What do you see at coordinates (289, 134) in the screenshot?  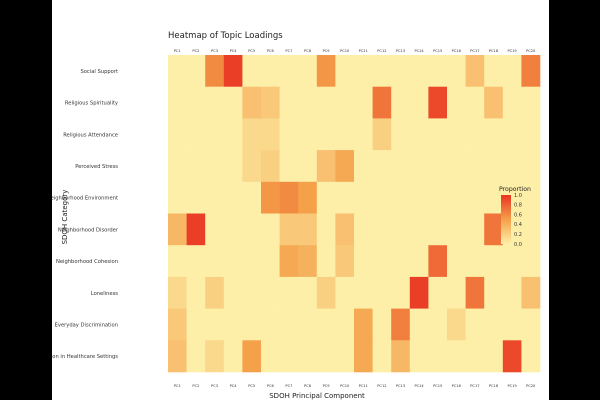 I see `heatmap-cell-r2-c6` at bounding box center [289, 134].